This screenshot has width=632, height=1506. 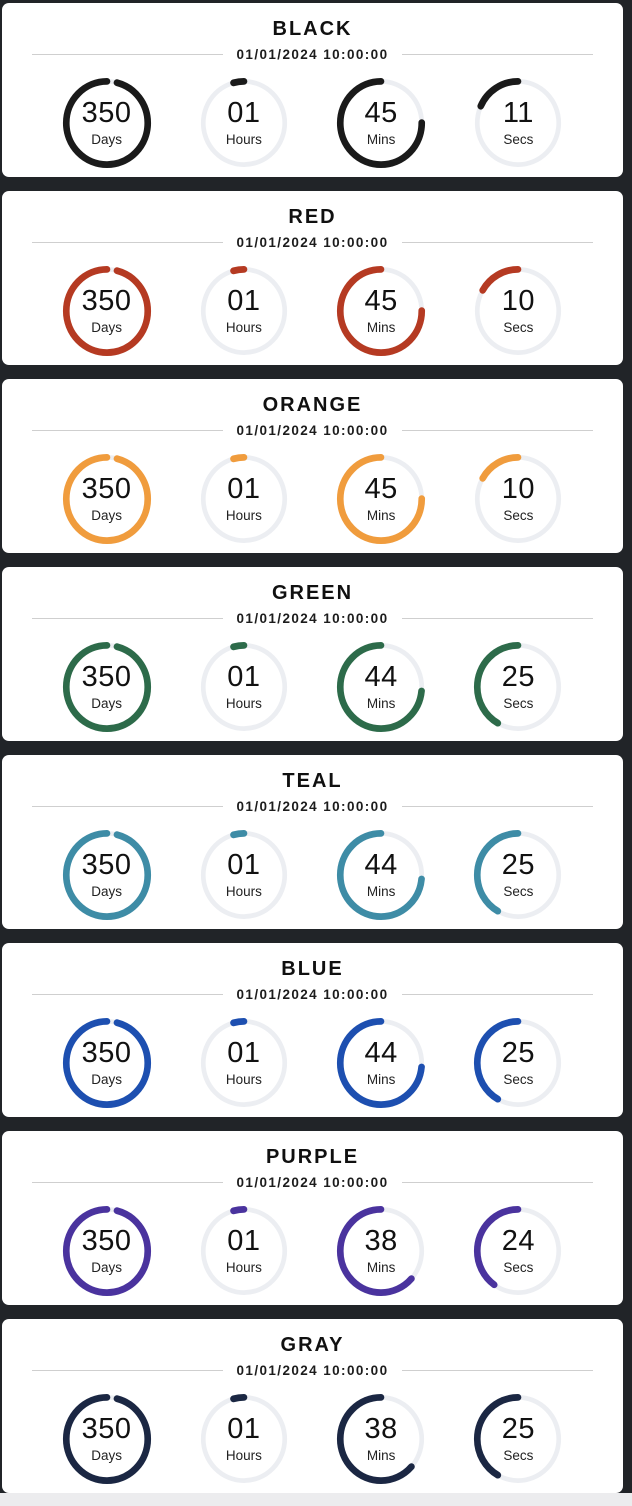 What do you see at coordinates (312, 1345) in the screenshot?
I see `card-title: GRAY` at bounding box center [312, 1345].